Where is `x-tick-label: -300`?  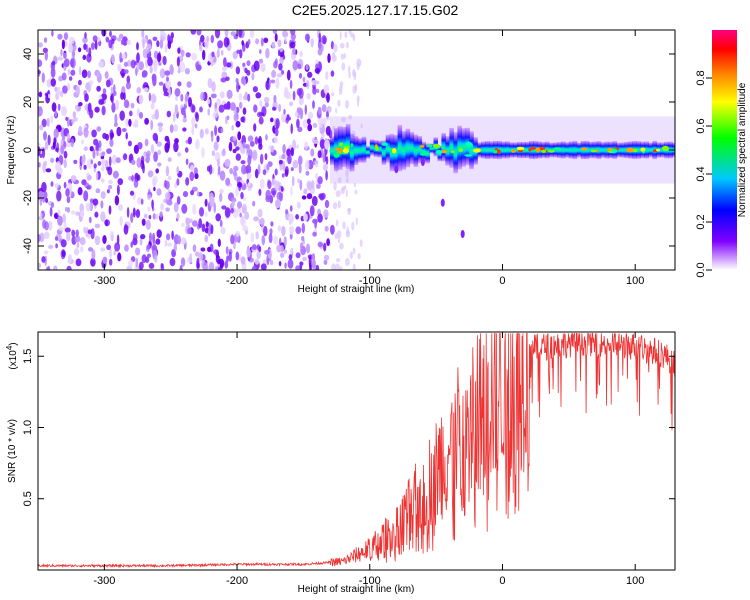 x-tick-label: -300 is located at coordinates (104, 281).